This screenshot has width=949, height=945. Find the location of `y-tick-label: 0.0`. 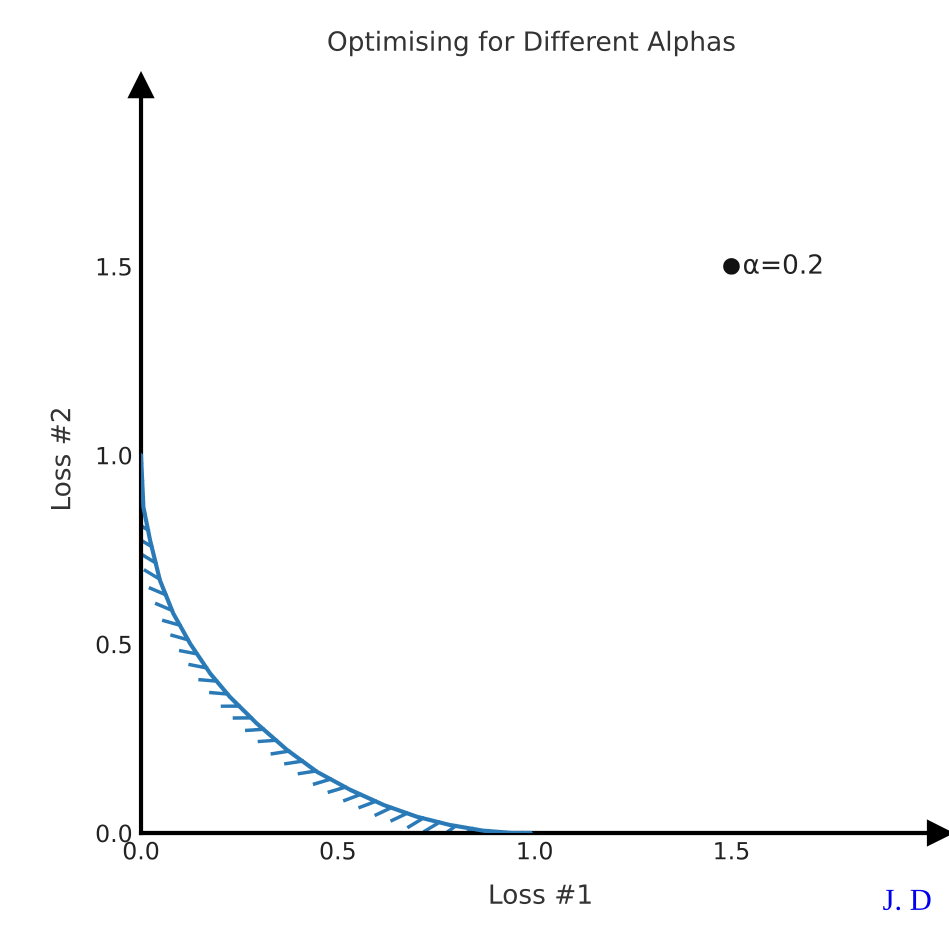

y-tick-label: 0.0 is located at coordinates (114, 833).